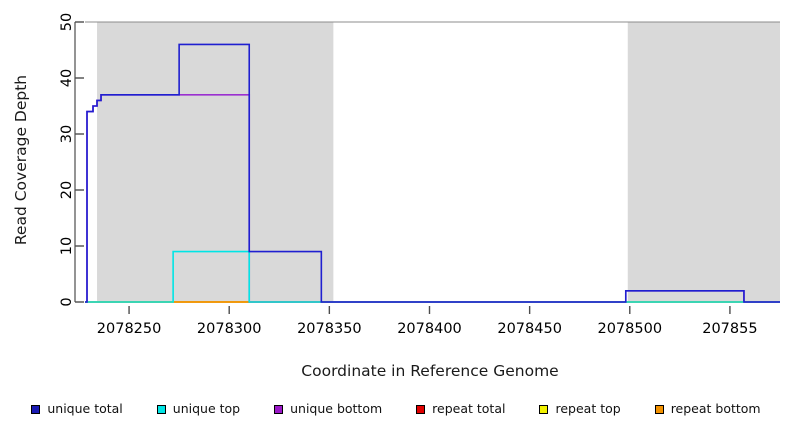  I want to click on y-tick-label: 50, so click(67, 22).